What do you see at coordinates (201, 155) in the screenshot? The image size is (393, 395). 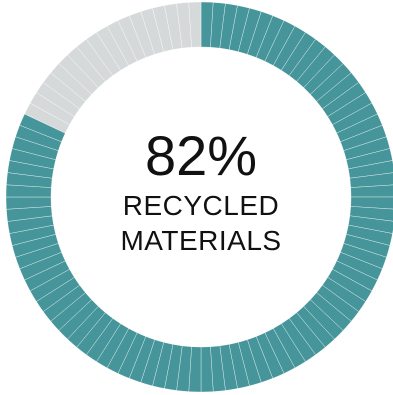 I see `center-percentage: 82%` at bounding box center [201, 155].